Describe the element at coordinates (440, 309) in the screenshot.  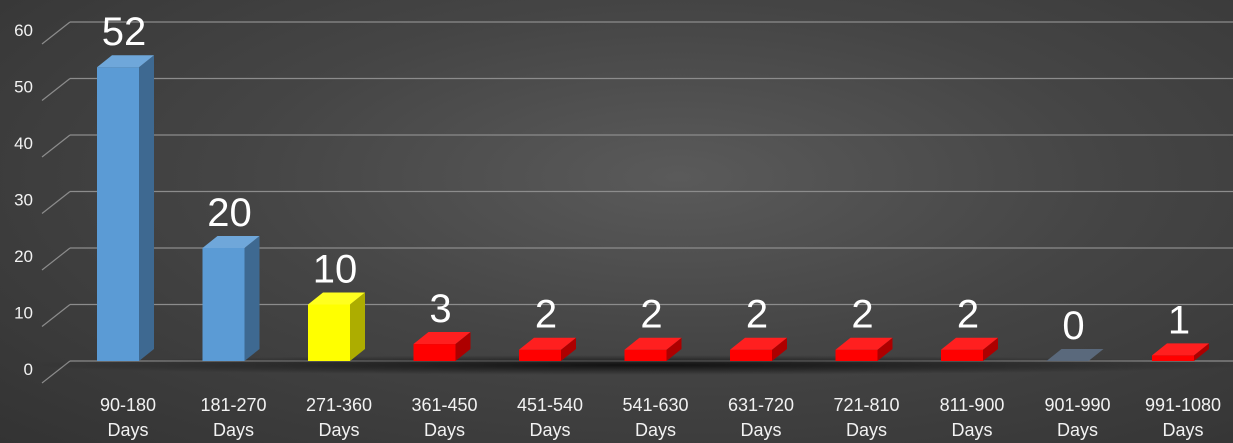
I see `data-label: 3` at that location.